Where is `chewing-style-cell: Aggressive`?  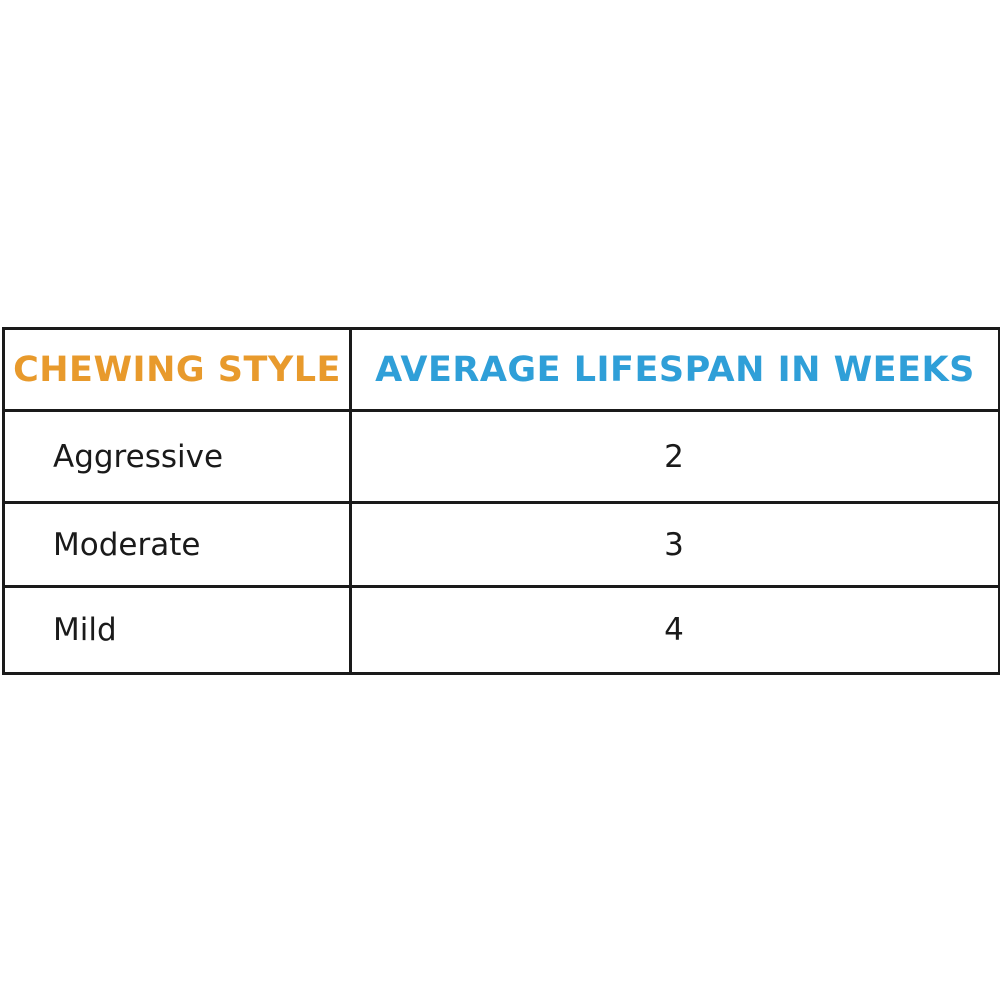 chewing-style-cell: Aggressive is located at coordinates (177, 456).